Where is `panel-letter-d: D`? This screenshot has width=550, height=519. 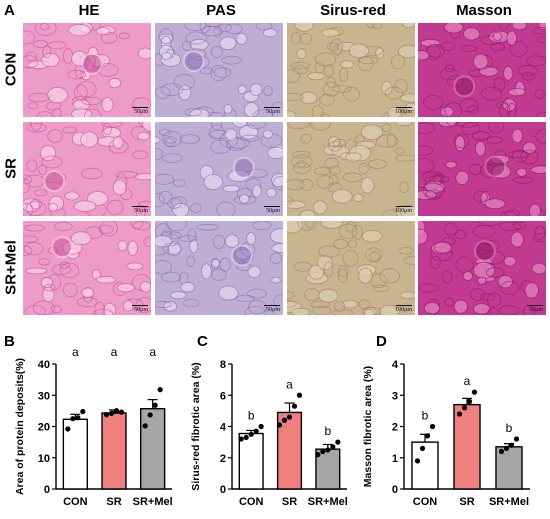
panel-letter-d: D is located at coordinates (381, 341).